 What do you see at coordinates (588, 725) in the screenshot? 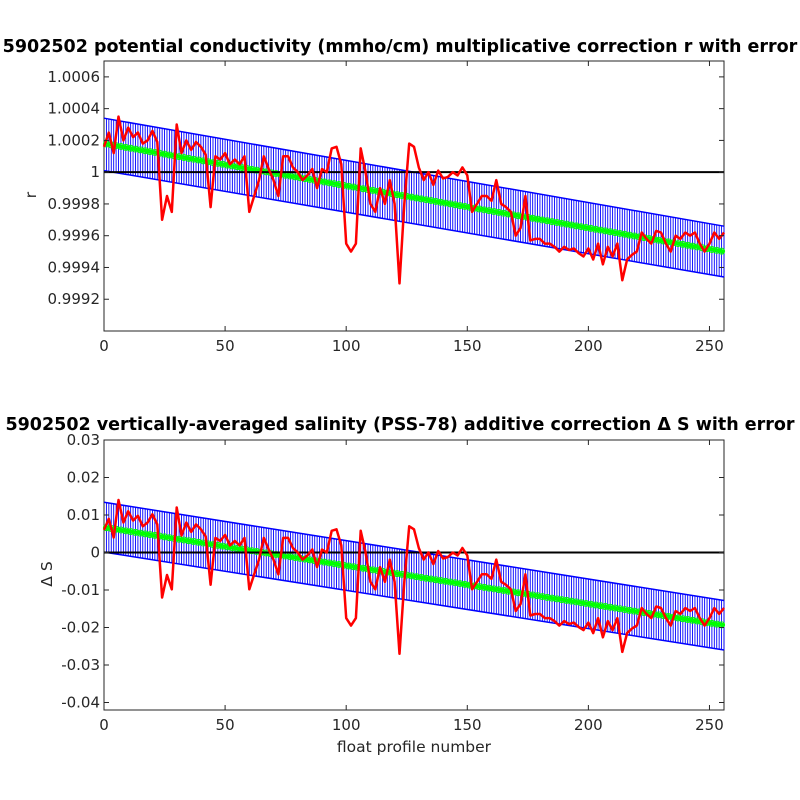
I see `x-tick-label: 200` at bounding box center [588, 725].